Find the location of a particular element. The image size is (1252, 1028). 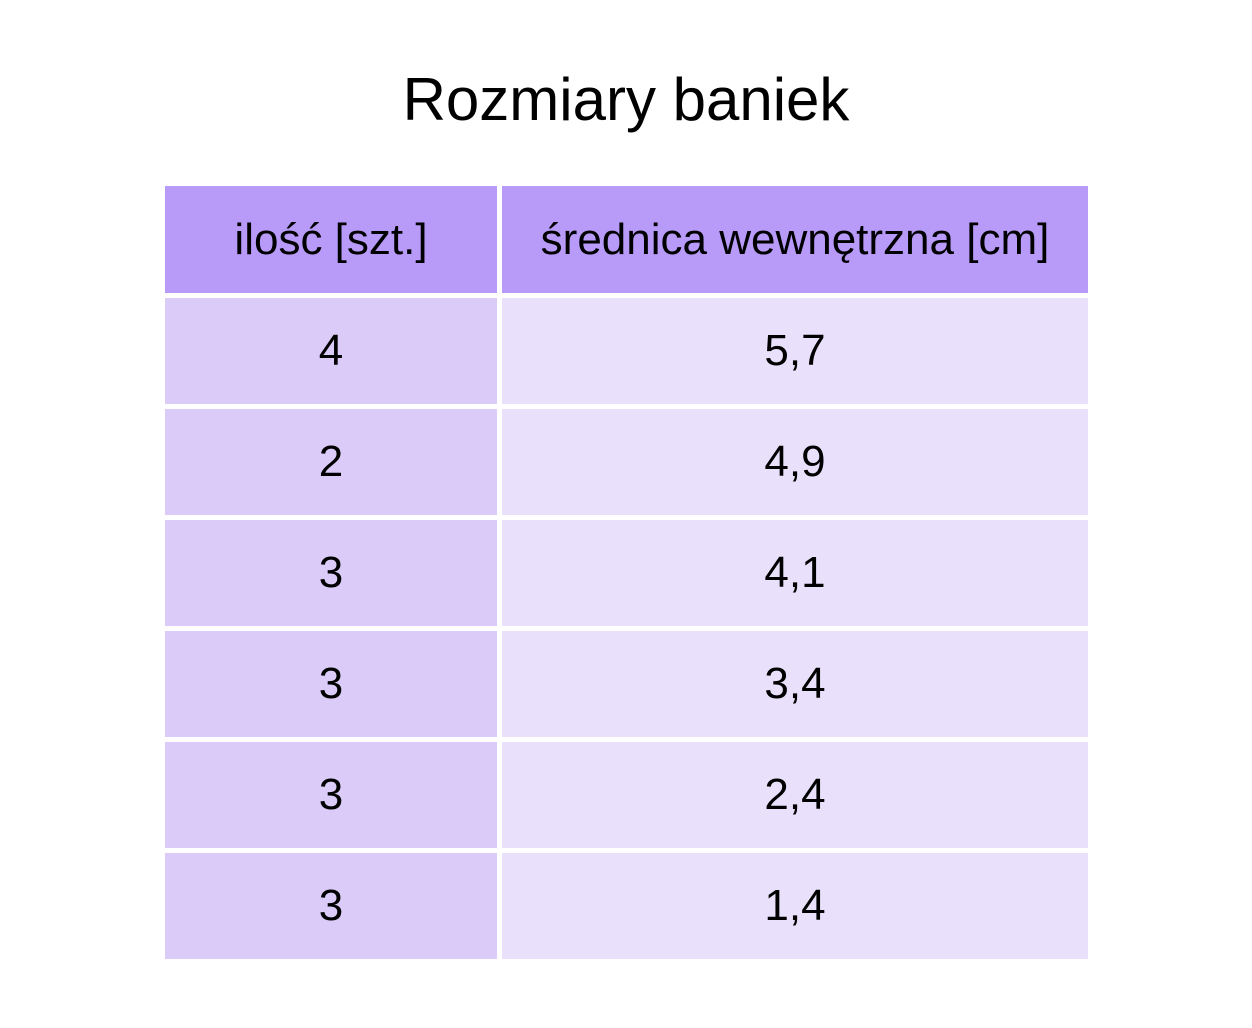

table-row: 4 5,7 is located at coordinates (626, 351).